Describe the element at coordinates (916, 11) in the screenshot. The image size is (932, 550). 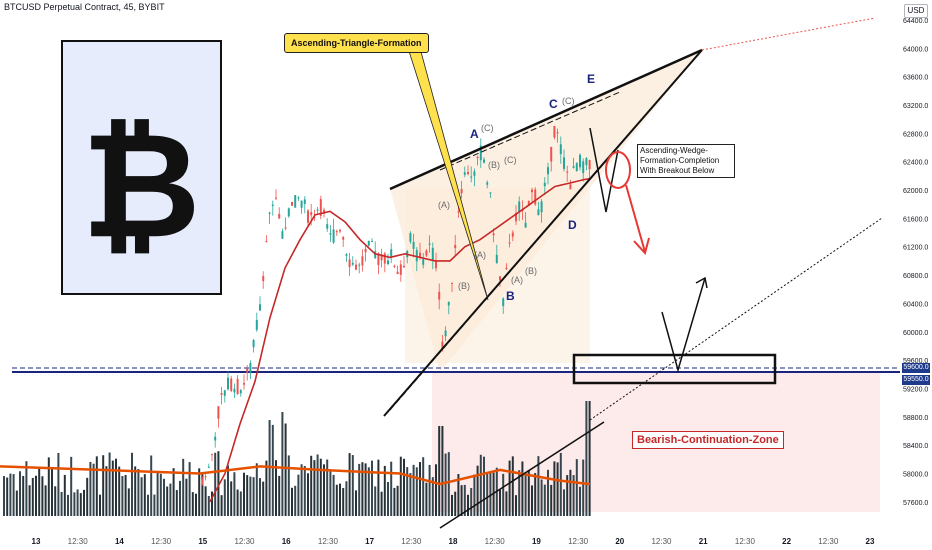
I see `currency-label: USD` at that location.